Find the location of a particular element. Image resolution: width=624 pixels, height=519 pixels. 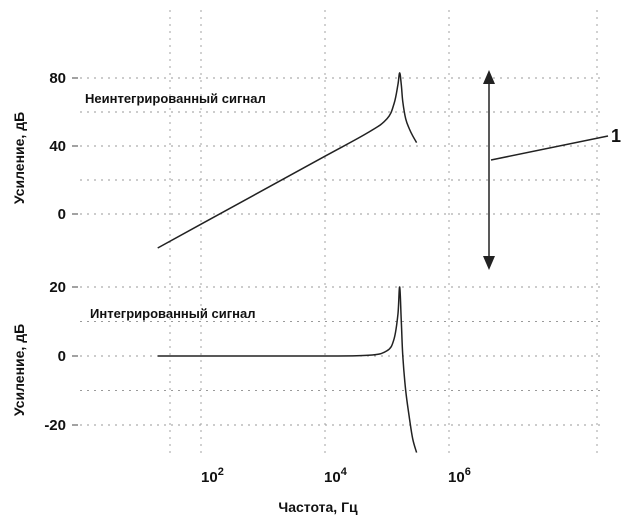

x-tick-label-1e4: 10⁴ is located at coordinates (336, 476).